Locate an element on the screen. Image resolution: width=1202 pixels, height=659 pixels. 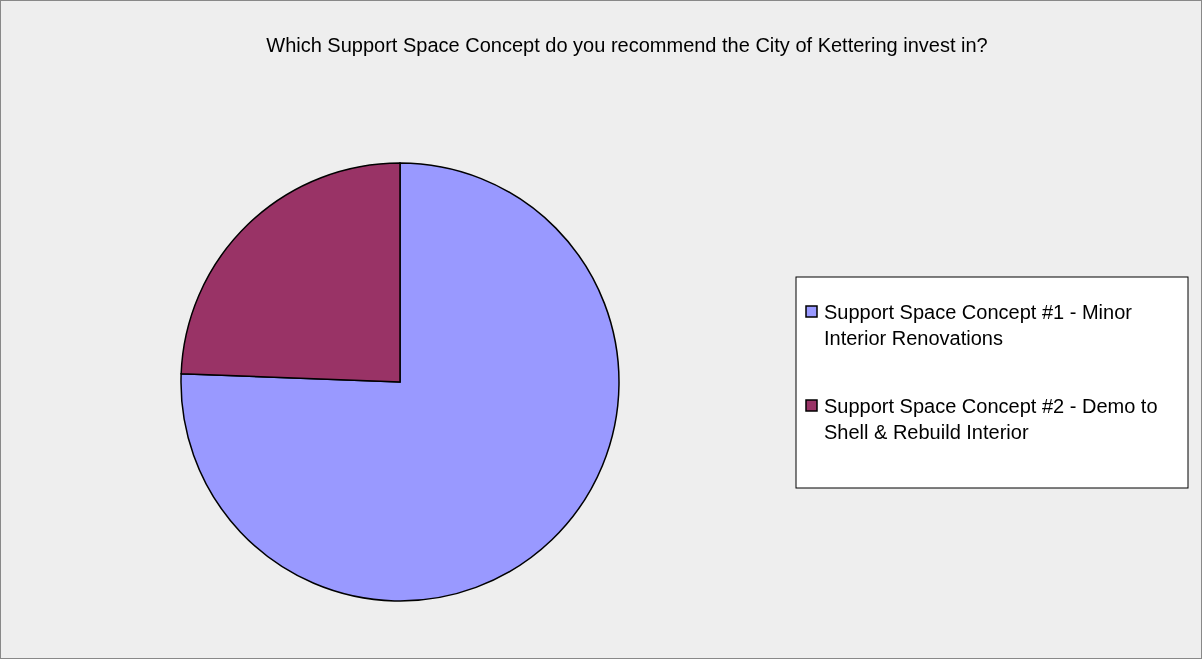
chart-title: Which Support Space Concept do you recommend the City of Kettering invest in? is located at coordinates (627, 45).